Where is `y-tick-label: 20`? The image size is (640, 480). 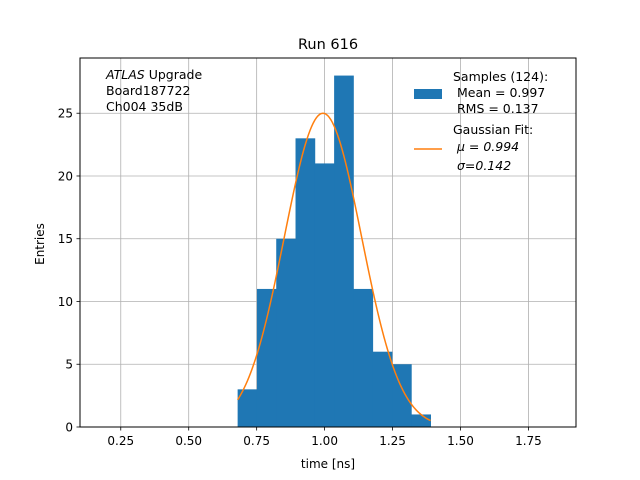 y-tick-label: 20 is located at coordinates (65, 176).